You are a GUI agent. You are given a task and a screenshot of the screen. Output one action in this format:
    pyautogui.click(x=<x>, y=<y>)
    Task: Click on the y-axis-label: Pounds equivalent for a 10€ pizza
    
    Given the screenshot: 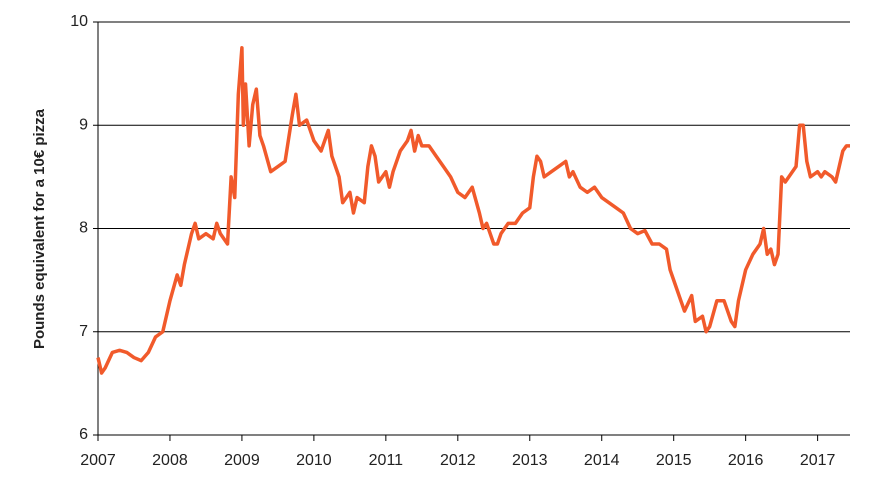 What is the action you would take?
    pyautogui.click(x=39, y=228)
    